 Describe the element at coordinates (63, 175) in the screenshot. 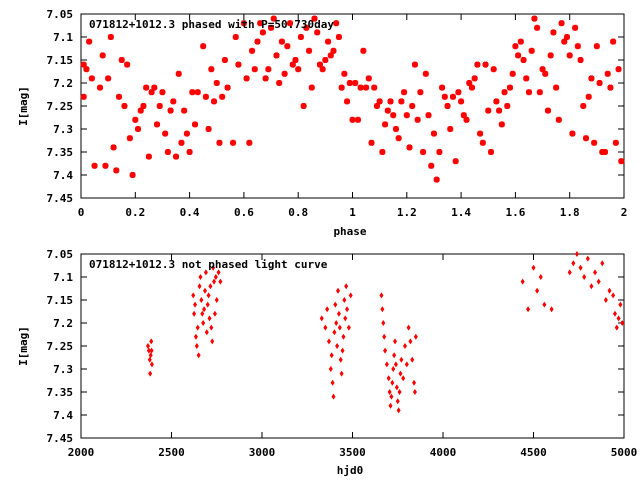

I see `phased-y-tick-label: 7.4` at that location.